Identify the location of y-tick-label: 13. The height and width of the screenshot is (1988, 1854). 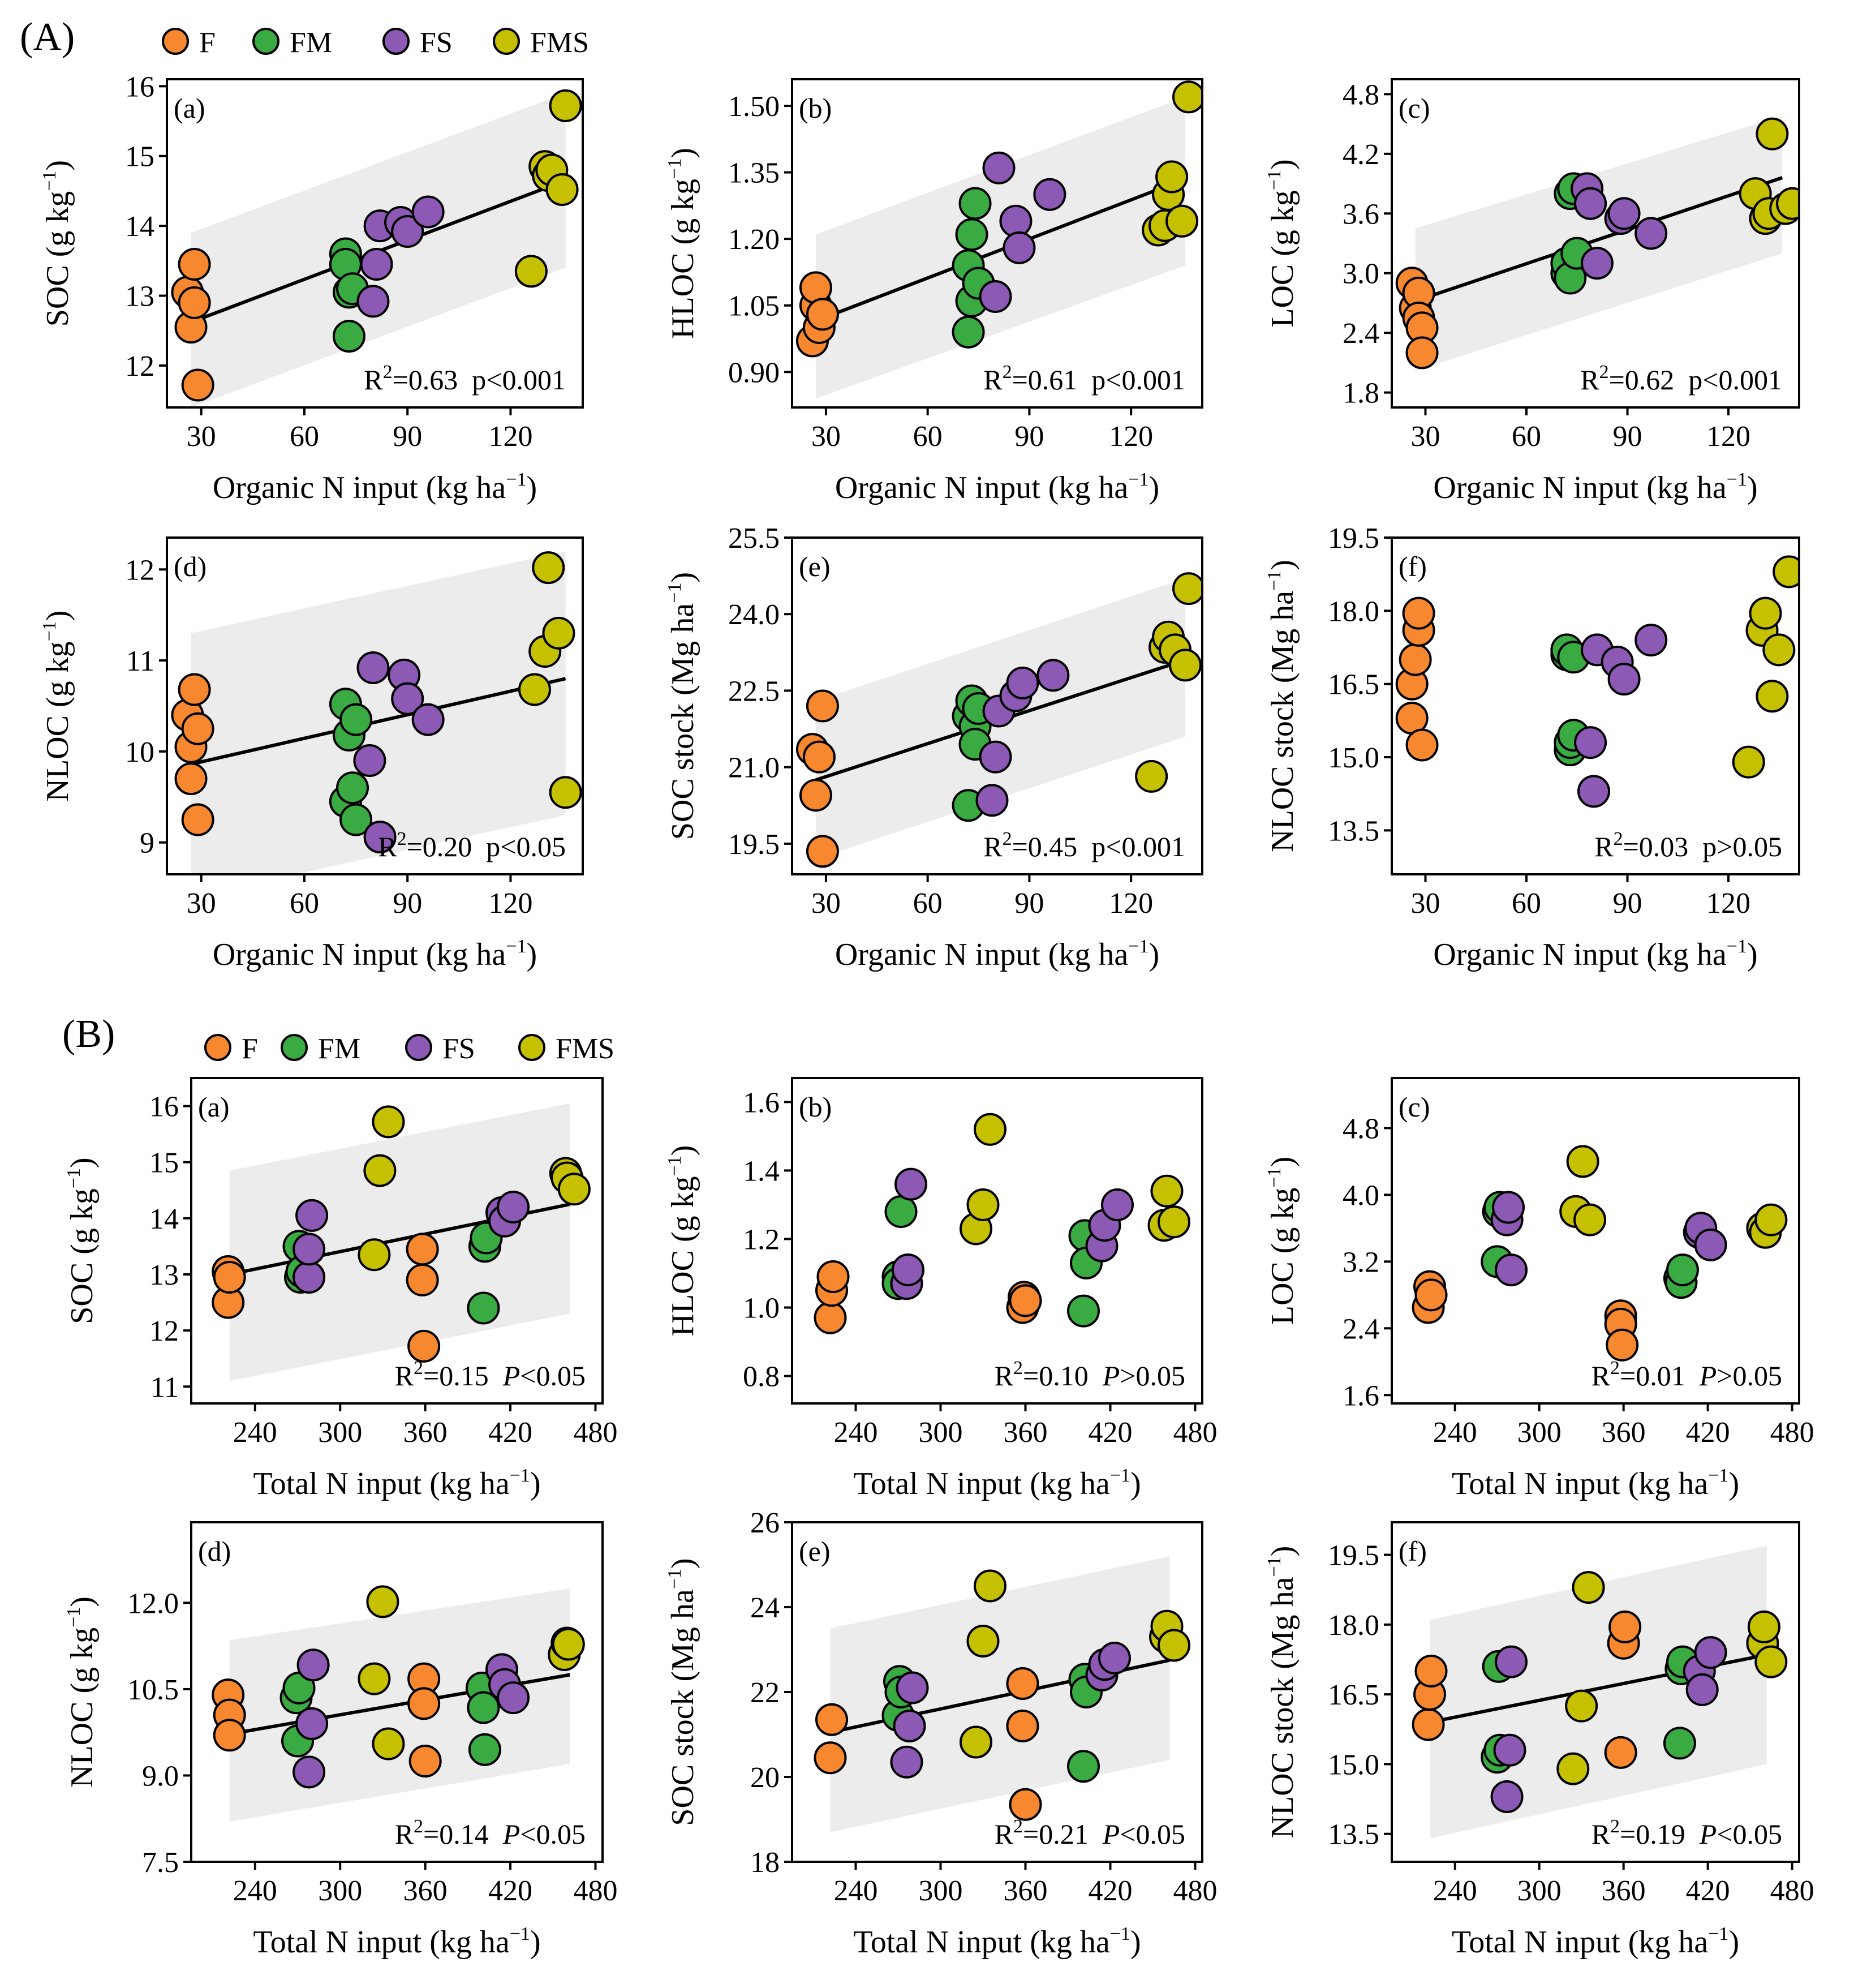
(164, 1275).